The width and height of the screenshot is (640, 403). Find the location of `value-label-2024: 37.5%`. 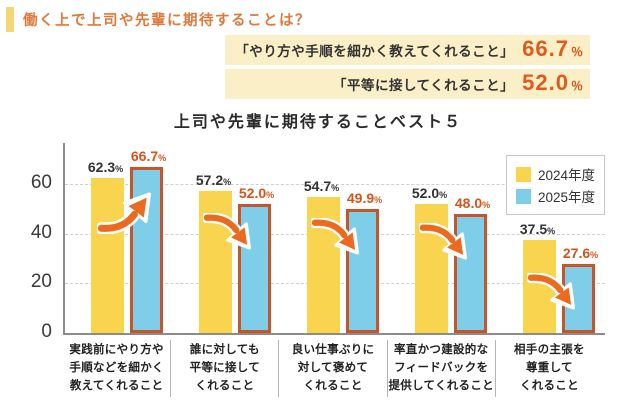

value-label-2024: 37.5% is located at coordinates (537, 228).